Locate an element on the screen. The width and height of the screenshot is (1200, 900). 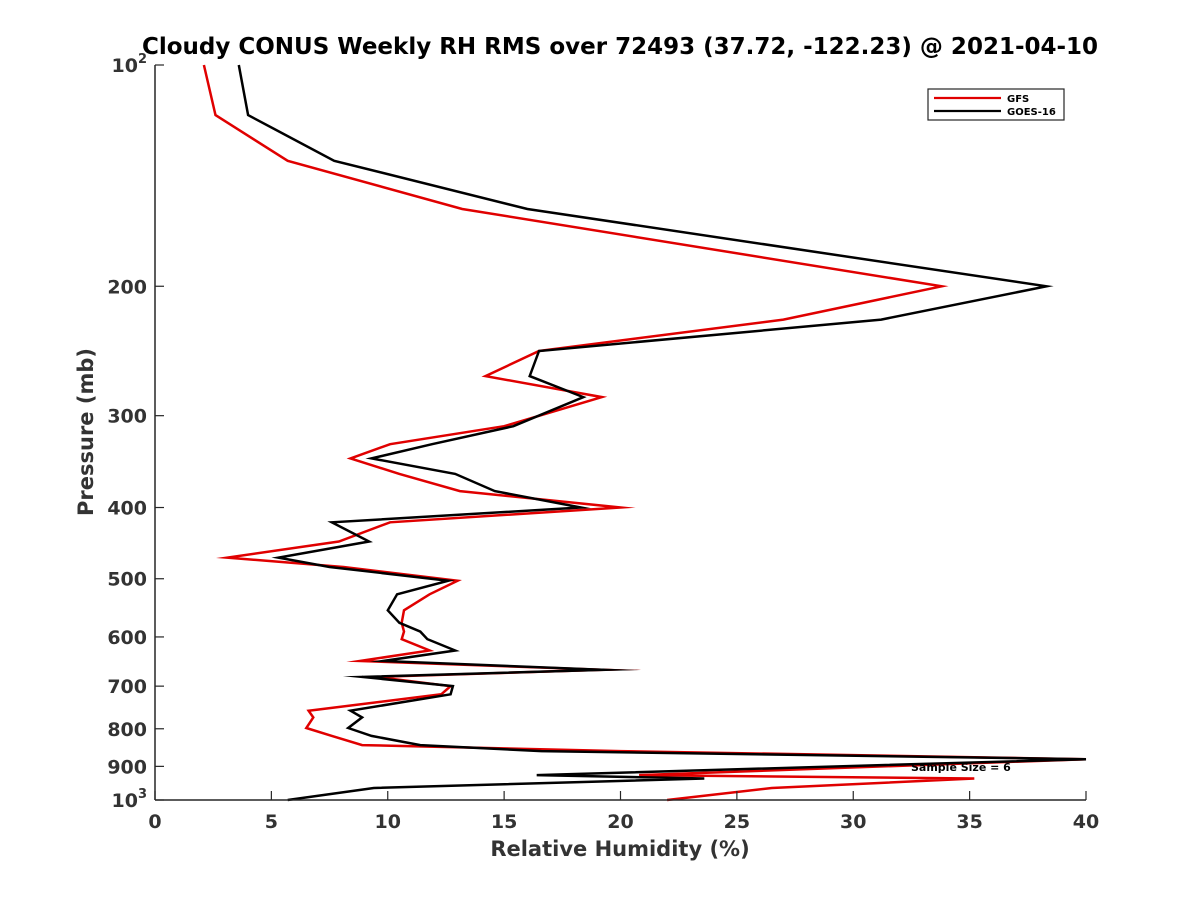
y-tick-label: 400 is located at coordinates (127, 509).